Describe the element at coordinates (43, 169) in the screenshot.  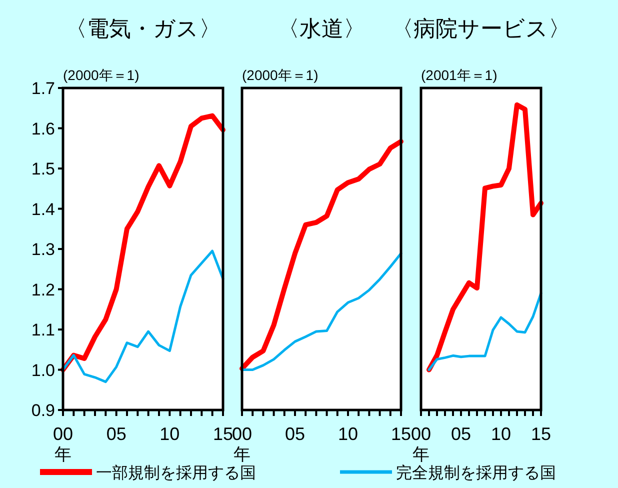
I see `y-tick-label: 1.5` at that location.